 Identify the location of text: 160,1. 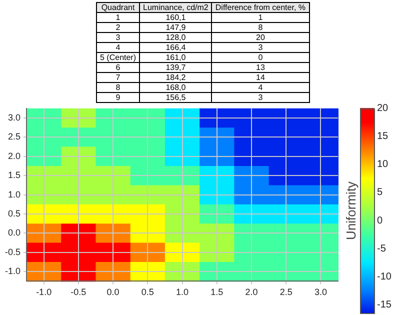
(176, 17).